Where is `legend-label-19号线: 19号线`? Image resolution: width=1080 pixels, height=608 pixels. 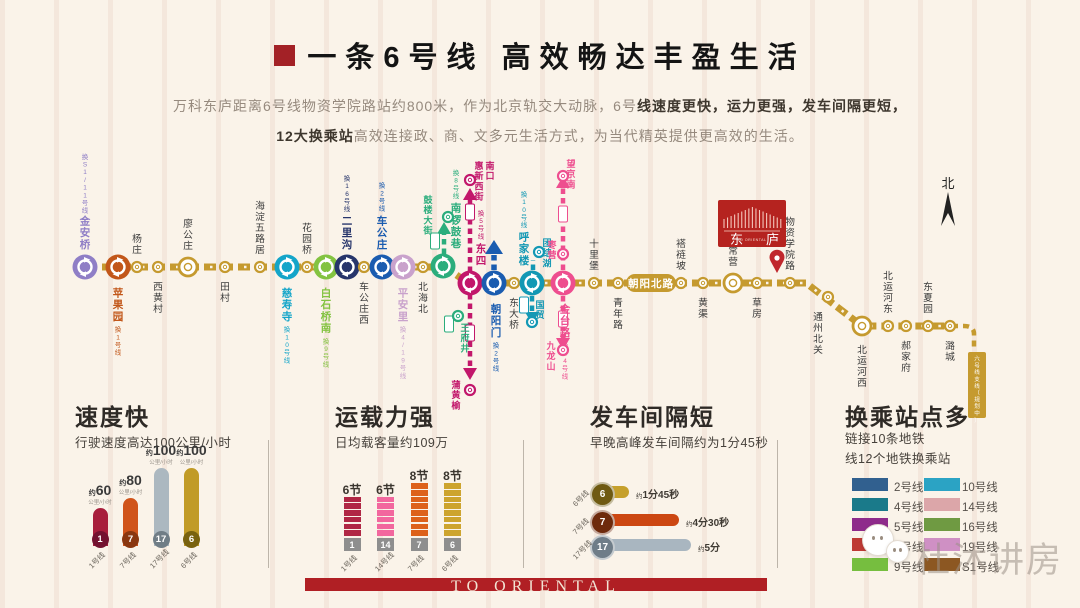 legend-label-19号线: 19号线 is located at coordinates (980, 548).